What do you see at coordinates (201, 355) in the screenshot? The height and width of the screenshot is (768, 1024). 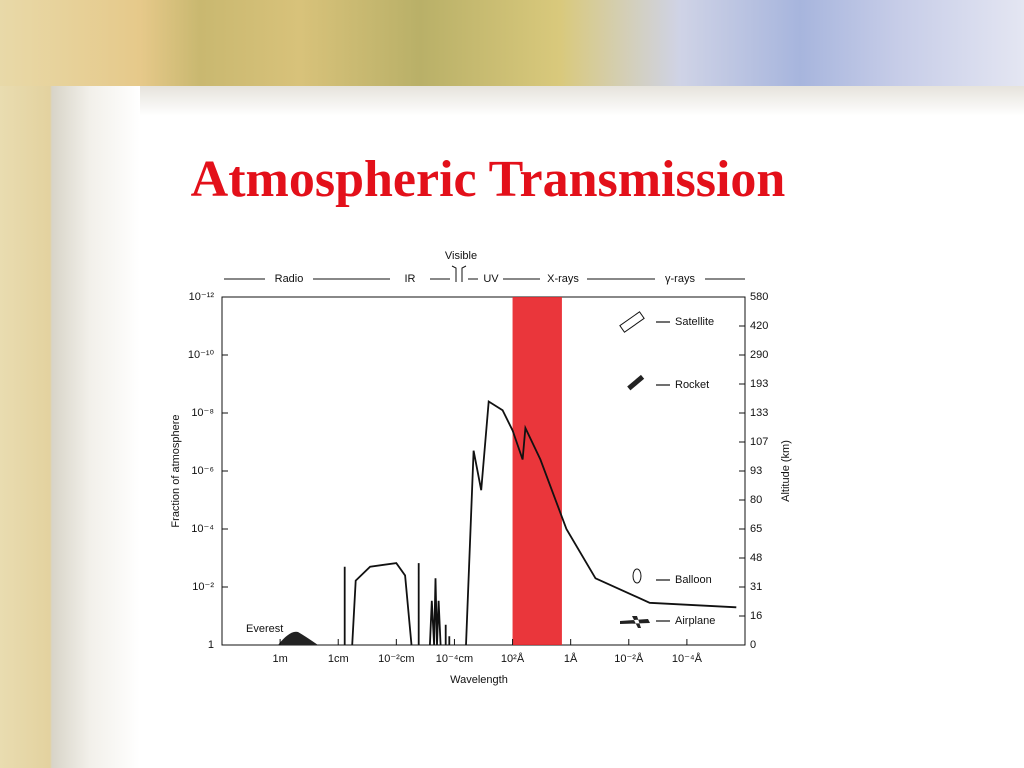 I see `y-tick-label: 10⁻¹⁰` at bounding box center [201, 355].